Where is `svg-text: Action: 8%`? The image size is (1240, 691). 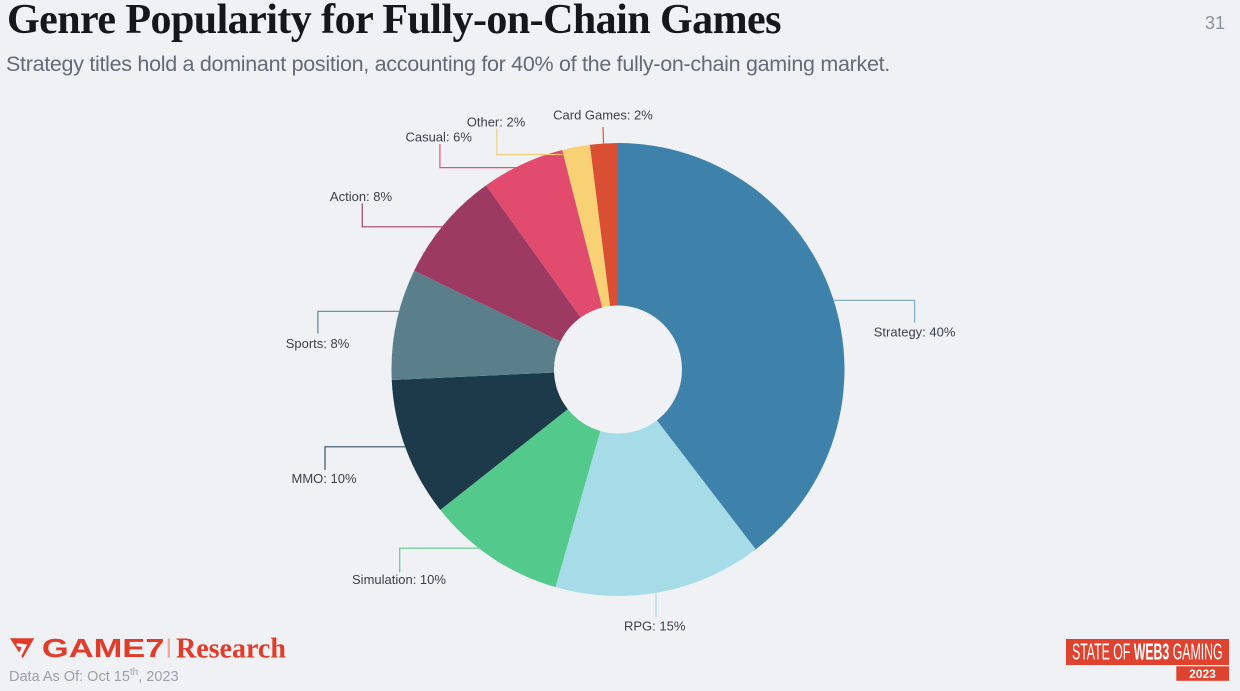
svg-text: Action: 8% is located at coordinates (361, 196).